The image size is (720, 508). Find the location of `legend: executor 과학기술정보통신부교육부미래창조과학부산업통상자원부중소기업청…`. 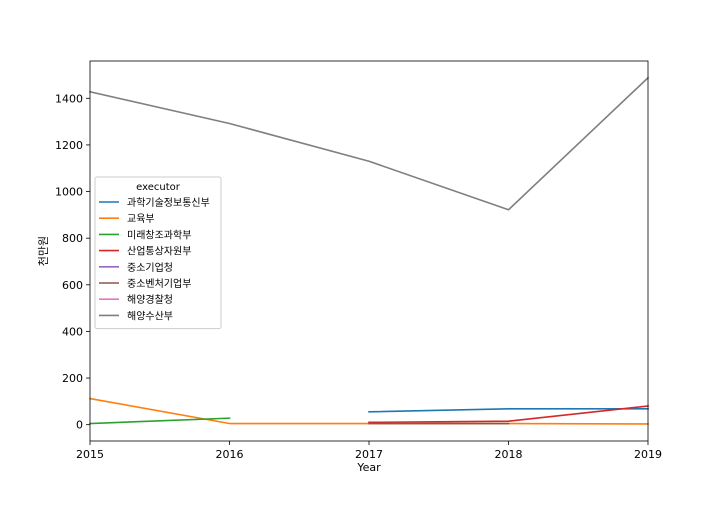

legend: executor 과학기술정보통신부교육부미래창조과학부산업통상자원부중소기업청… is located at coordinates (158, 253).